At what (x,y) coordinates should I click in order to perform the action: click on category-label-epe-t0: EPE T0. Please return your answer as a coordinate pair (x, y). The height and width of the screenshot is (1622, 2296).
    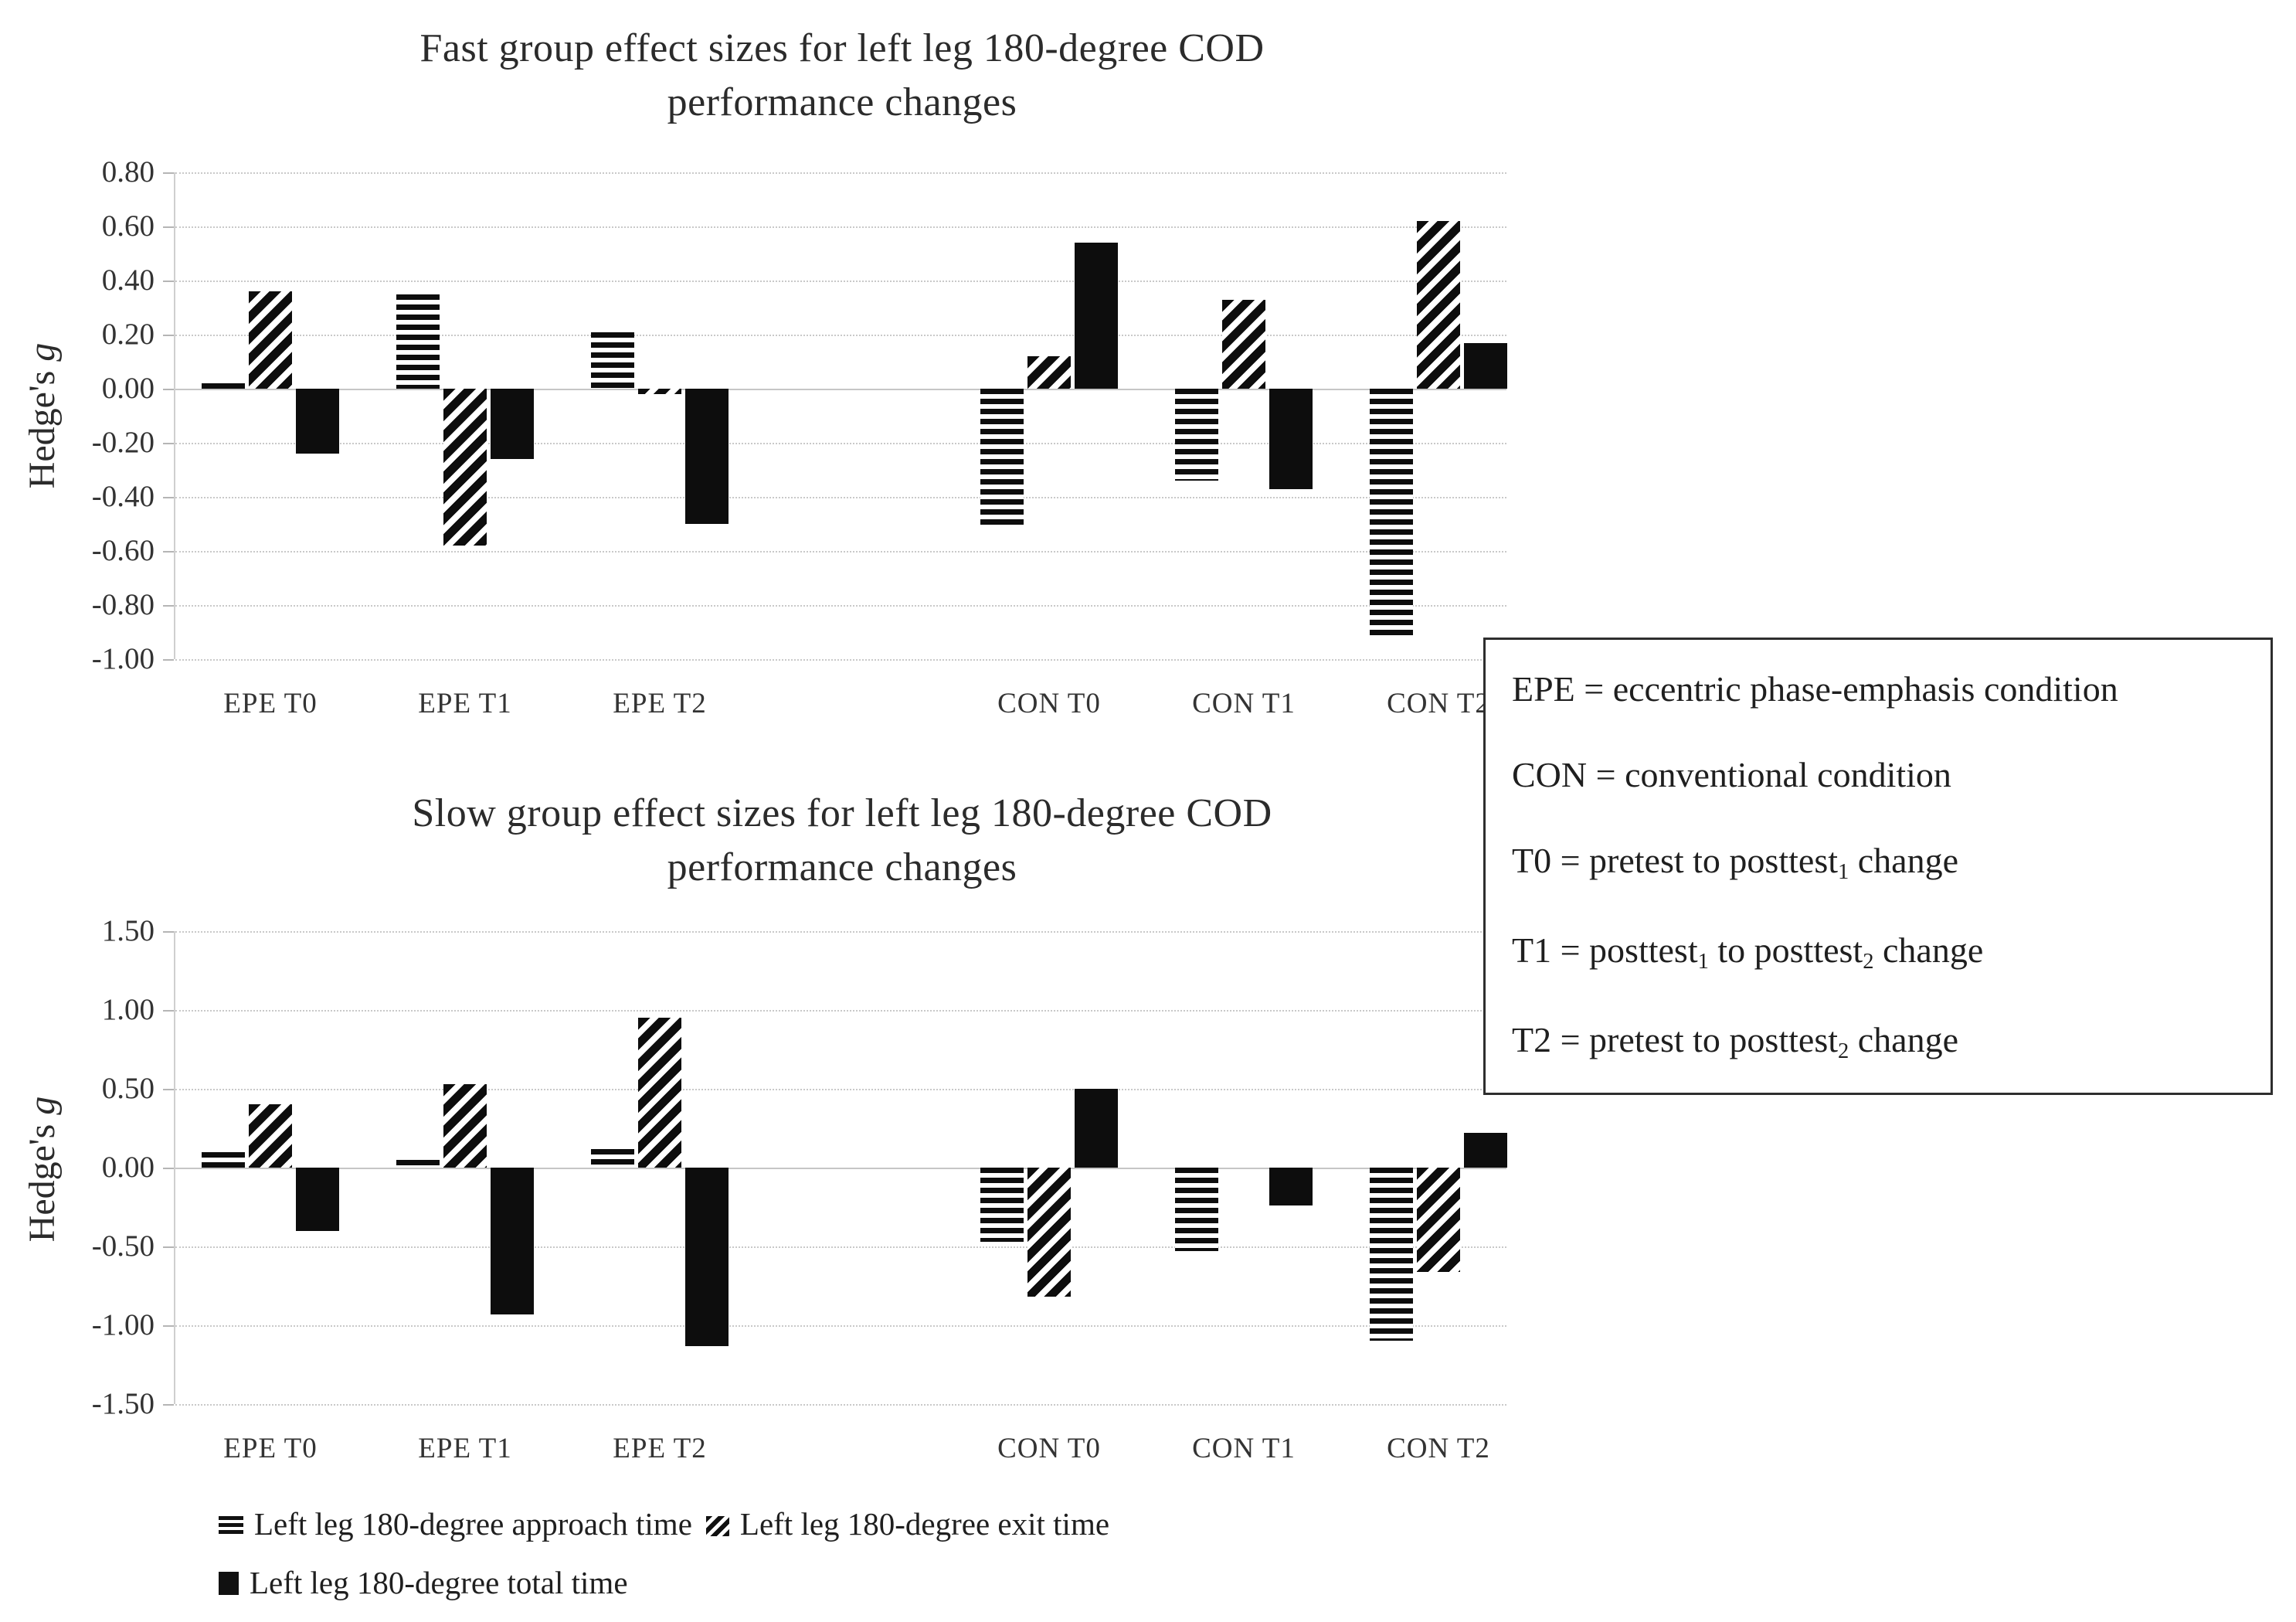
    Looking at the image, I should click on (270, 1448).